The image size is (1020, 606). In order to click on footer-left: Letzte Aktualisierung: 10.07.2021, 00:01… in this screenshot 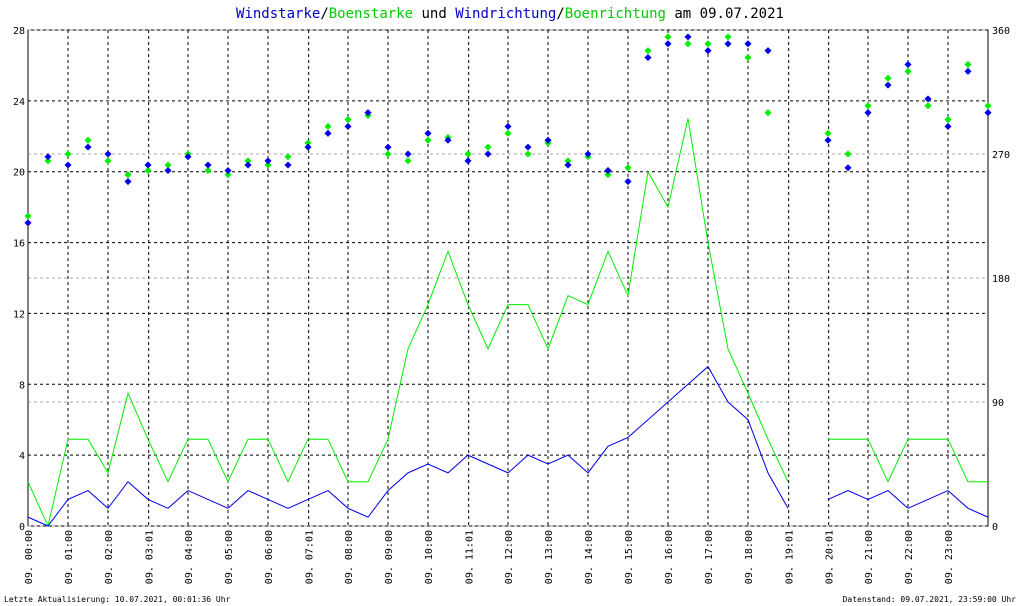, I will do `click(117, 599)`.